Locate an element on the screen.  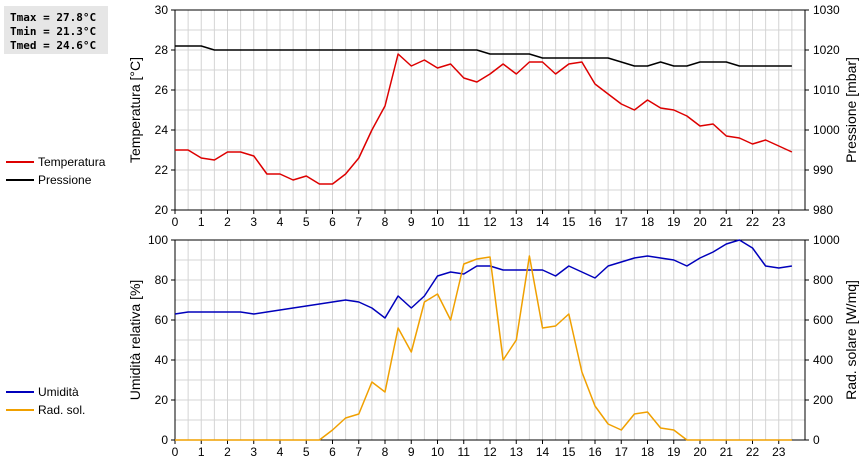
y-tick-label-left: 40 is located at coordinates (162, 360).